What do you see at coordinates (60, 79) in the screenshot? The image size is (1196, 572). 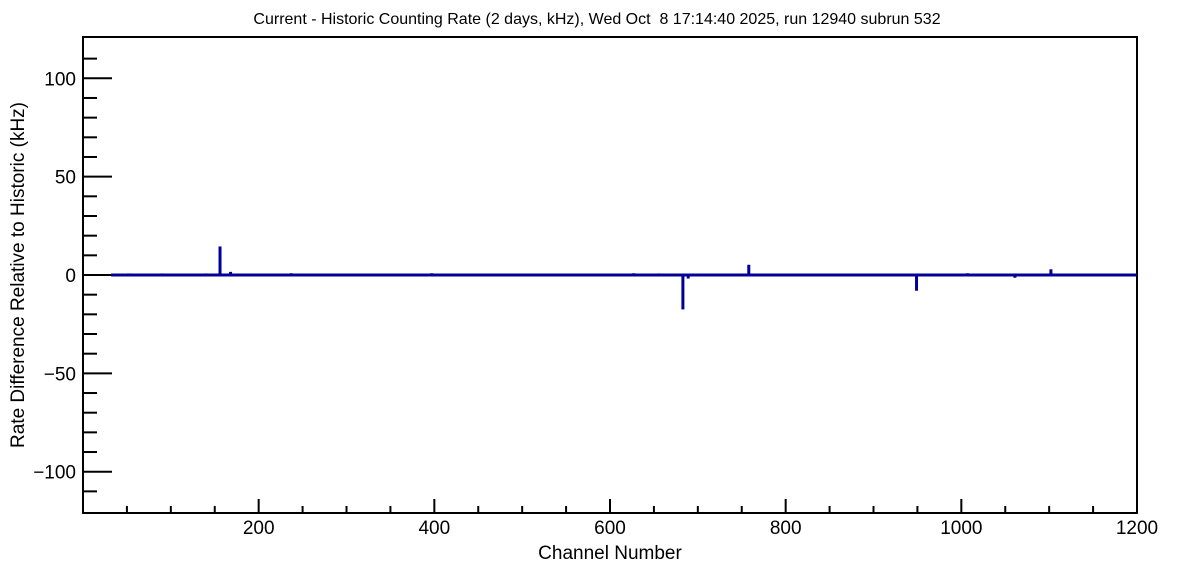 I see `y-tick-label: 100` at bounding box center [60, 79].